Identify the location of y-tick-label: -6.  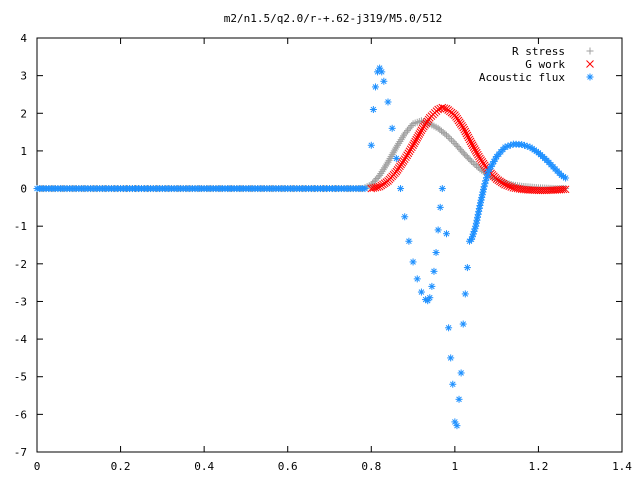
(20, 414).